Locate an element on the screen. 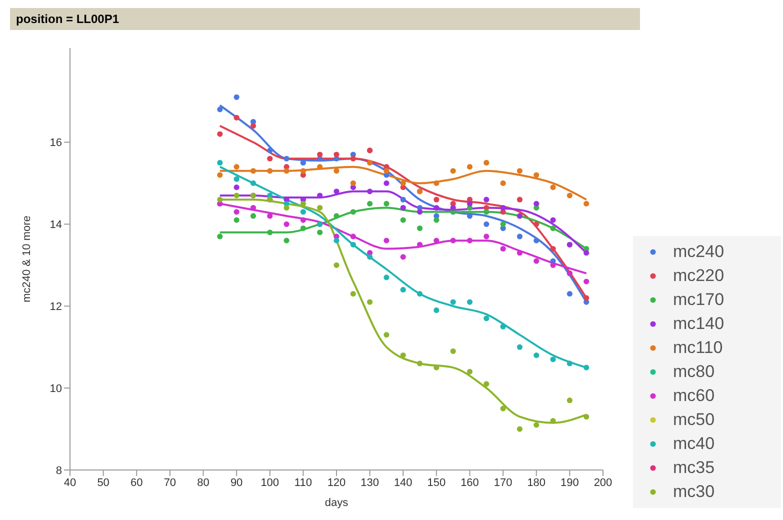  x-tick-label: 200 is located at coordinates (603, 482).